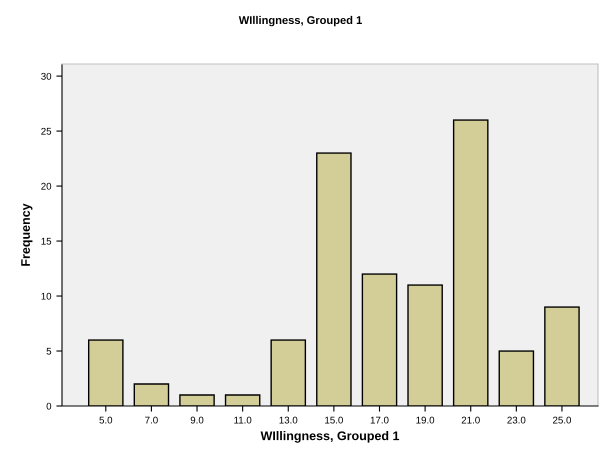 Image resolution: width=601 pixels, height=454 pixels. I want to click on x-tick-label: 21.0, so click(471, 420).